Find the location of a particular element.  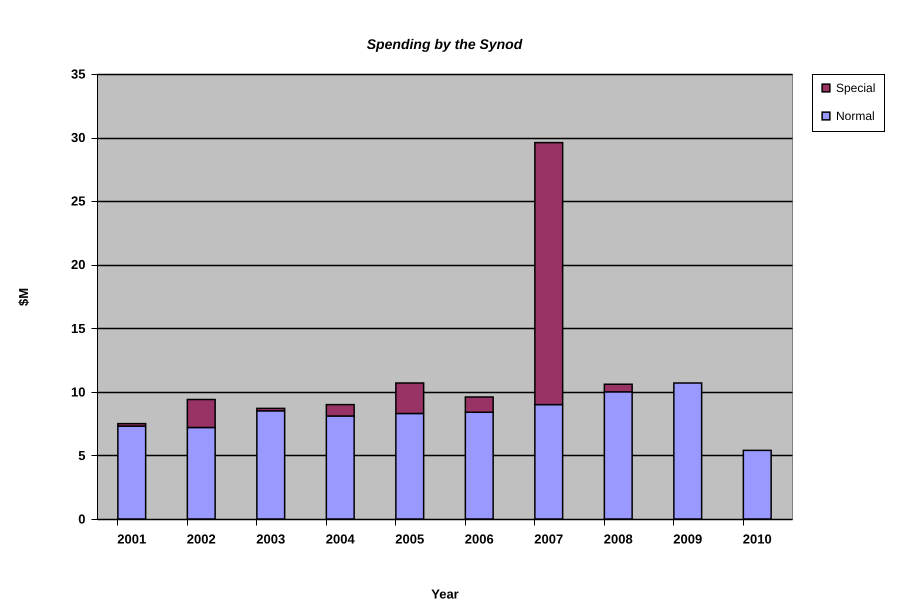

x-tick-label: 2003 is located at coordinates (271, 539).